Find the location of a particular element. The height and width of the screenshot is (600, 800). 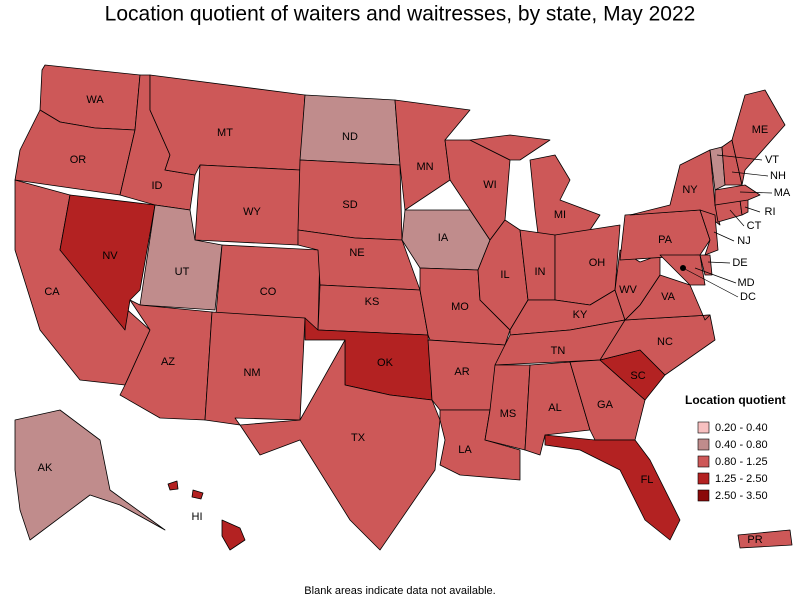

state-label: NJ is located at coordinates (743, 241).